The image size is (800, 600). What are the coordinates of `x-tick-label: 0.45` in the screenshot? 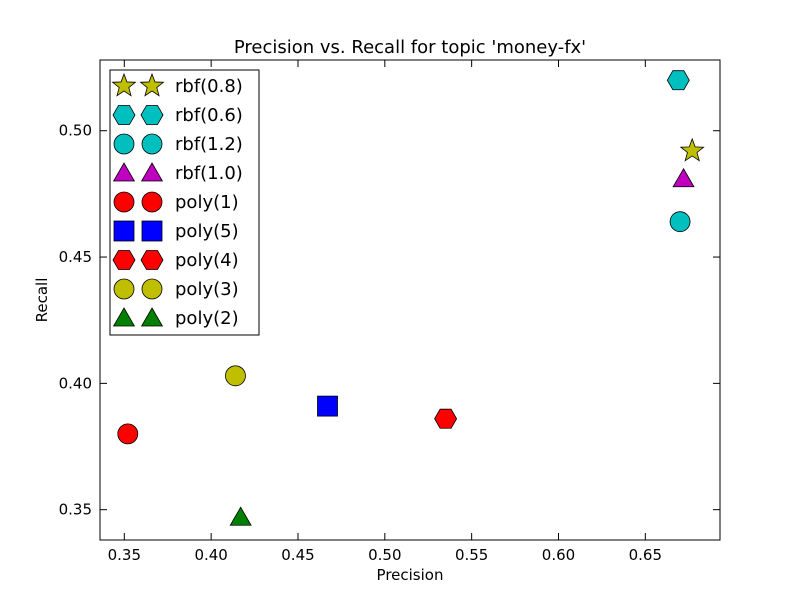 It's located at (297, 555).